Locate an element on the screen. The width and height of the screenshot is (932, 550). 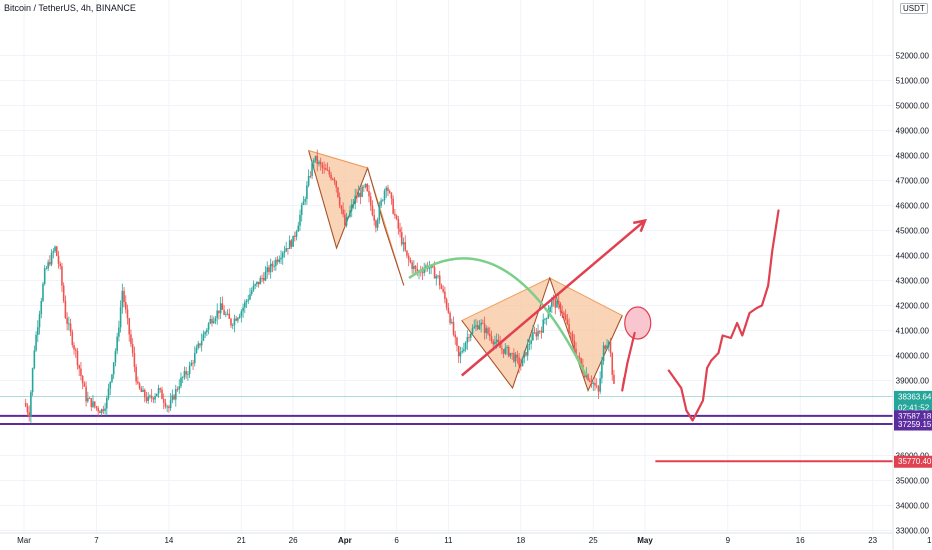
level-price-label: 37587.18 is located at coordinates (915, 416).